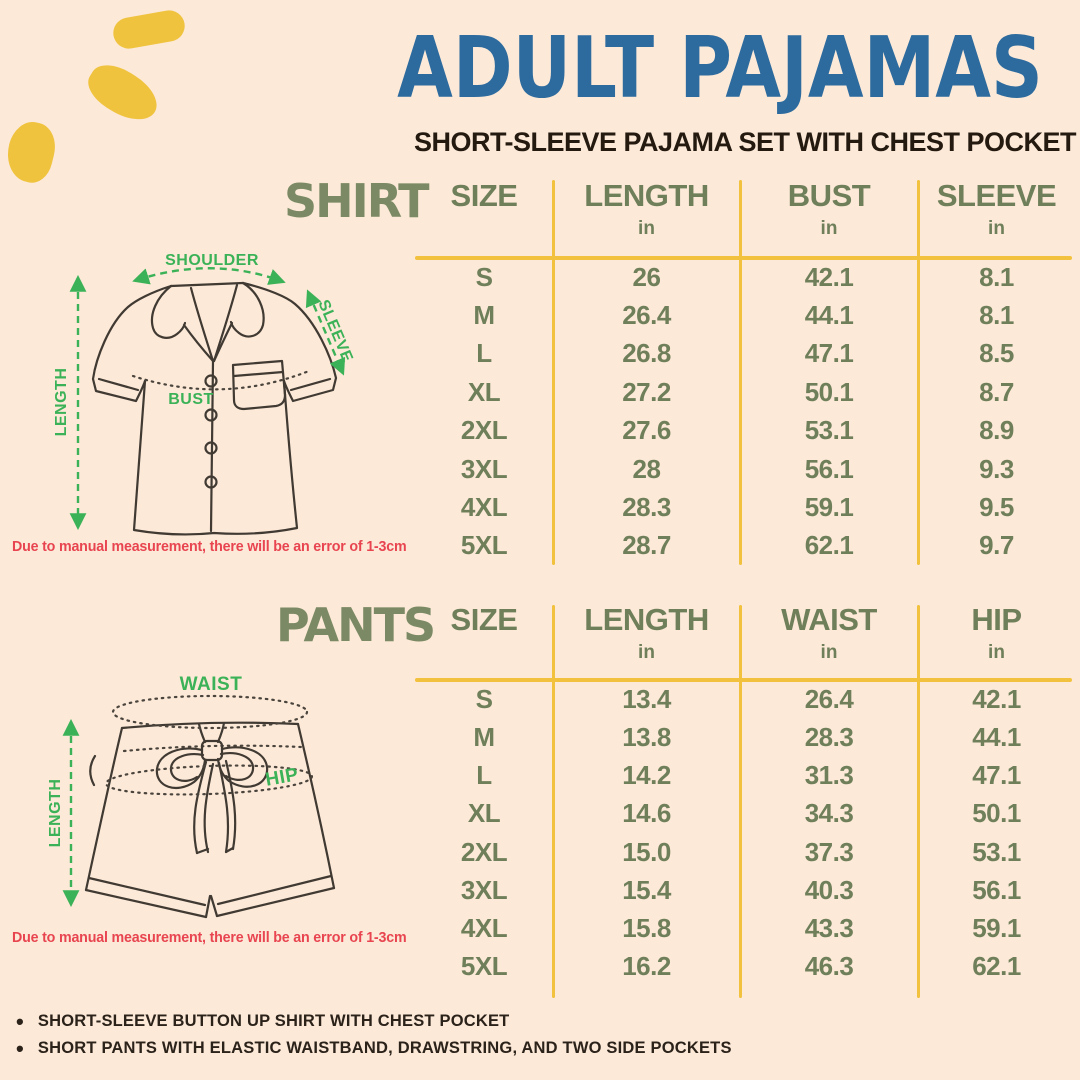 Image resolution: width=1080 pixels, height=1080 pixels. I want to click on table-row: L 14.2 31.3 47.1, so click(745, 776).